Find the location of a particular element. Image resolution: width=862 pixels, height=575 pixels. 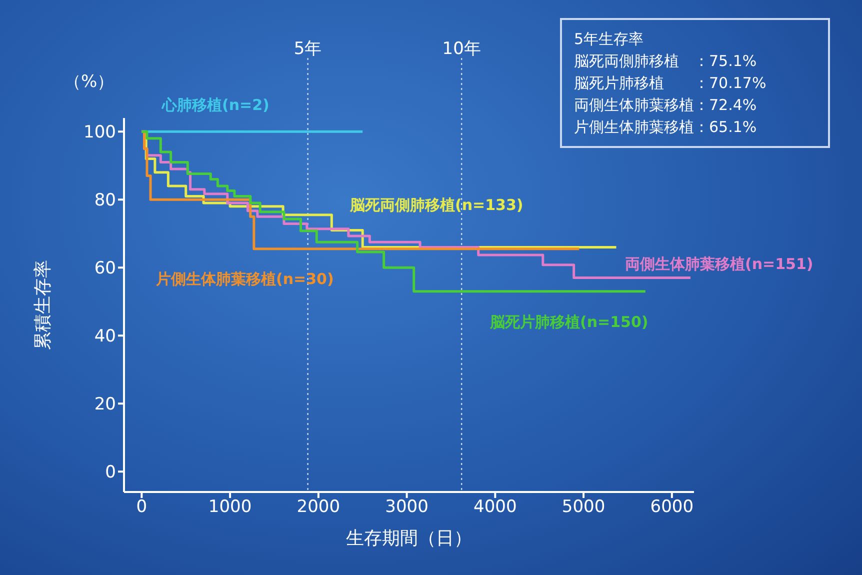

series-label: 心肺移植(n=2) is located at coordinates (216, 105).